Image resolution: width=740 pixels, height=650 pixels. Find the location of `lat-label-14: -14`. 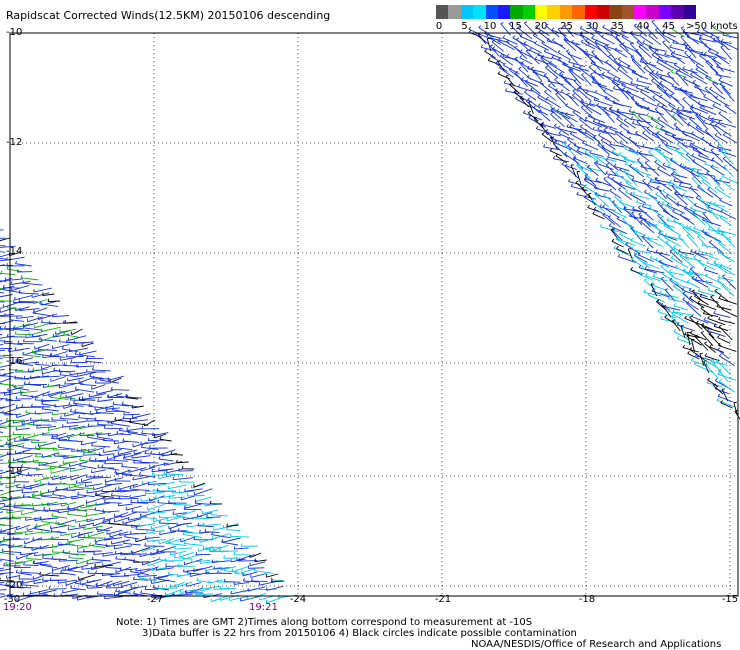

lat-label-14: -14 is located at coordinates (14, 251).